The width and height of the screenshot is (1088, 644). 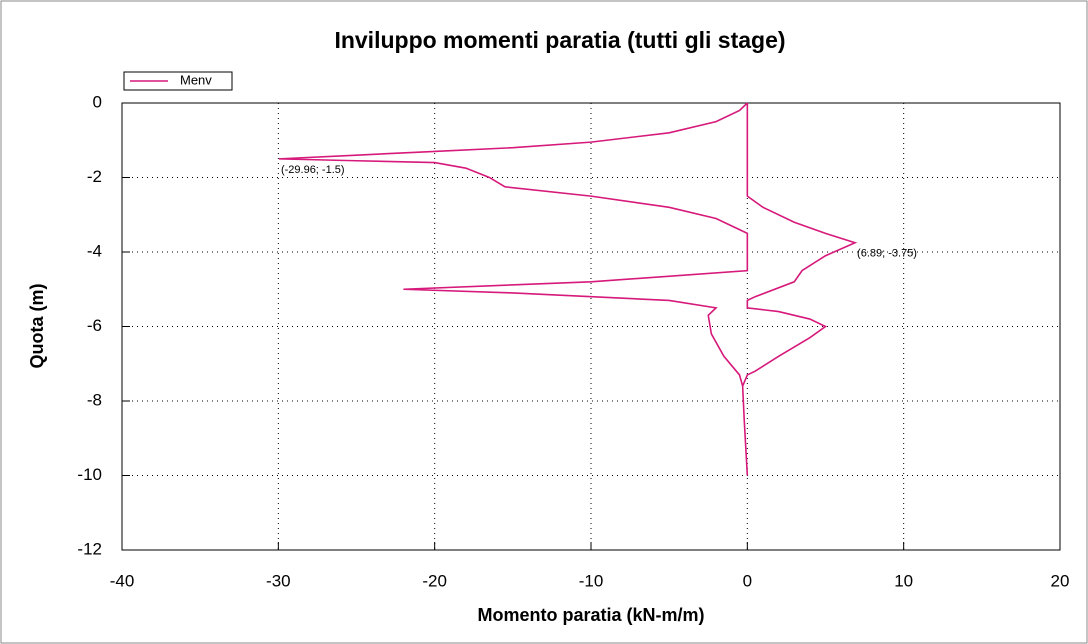 I want to click on legend-label: Menv, so click(x=196, y=79).